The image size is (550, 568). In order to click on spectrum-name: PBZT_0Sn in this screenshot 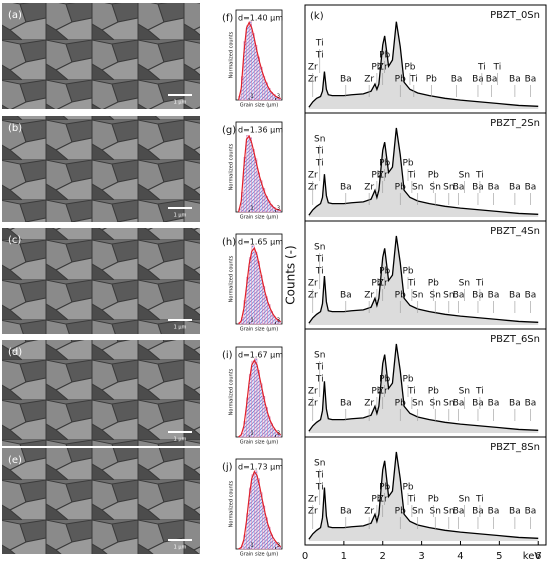, I will do `click(515, 15)`.